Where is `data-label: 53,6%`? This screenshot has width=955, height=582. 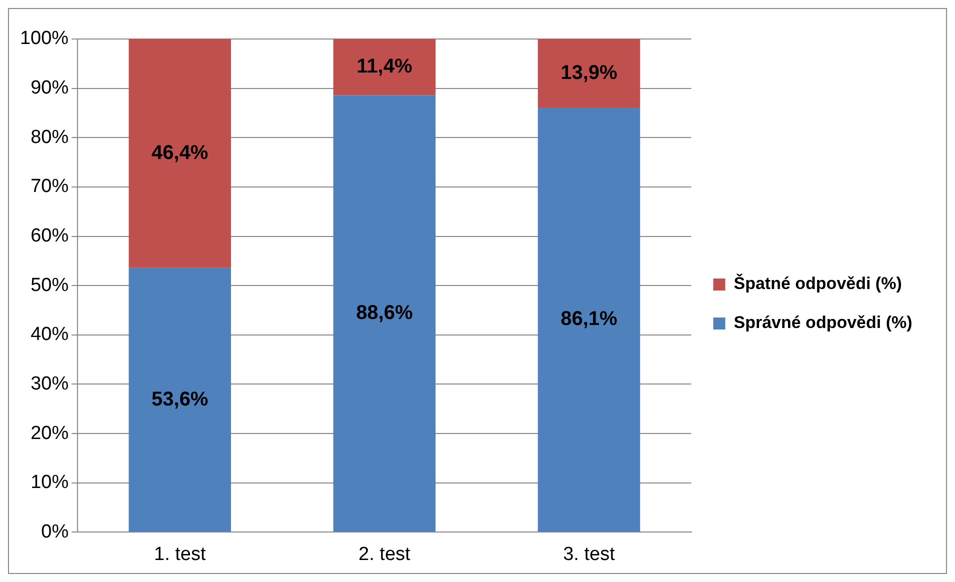
data-label: 53,6% is located at coordinates (180, 399).